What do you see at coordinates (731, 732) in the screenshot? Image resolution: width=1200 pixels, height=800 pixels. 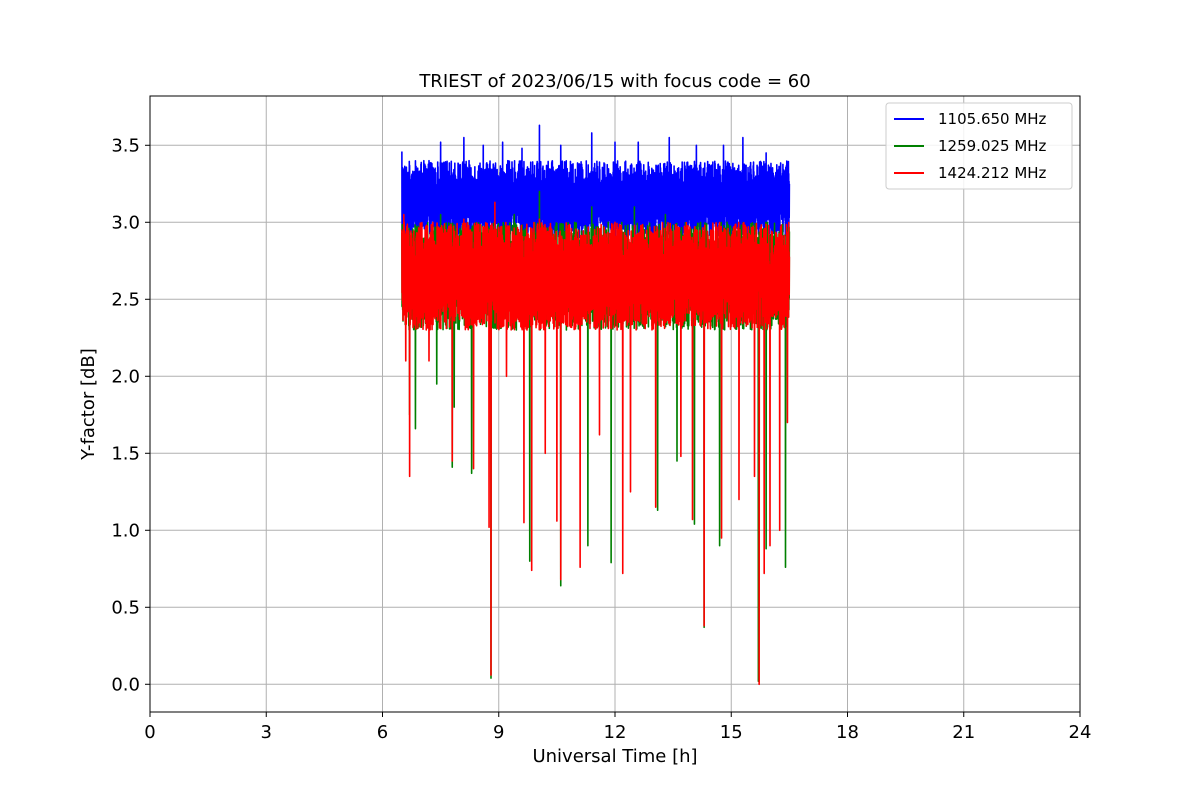 I see `x-tick-label-5: 15` at bounding box center [731, 732].